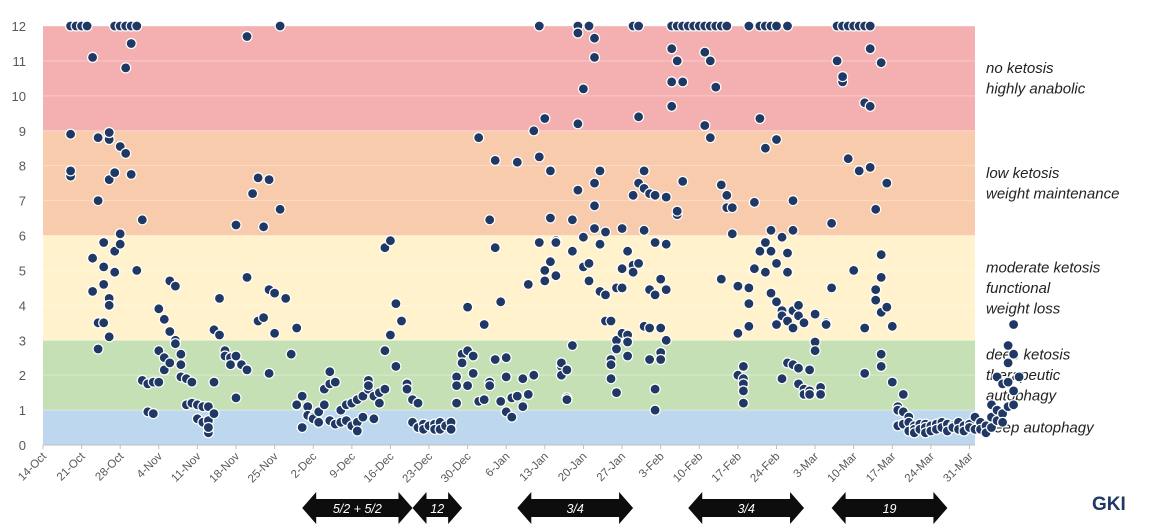 Image resolution: width=1168 pixels, height=531 pixels. Describe the element at coordinates (22, 201) in the screenshot. I see `y-tick-label: 7` at that location.